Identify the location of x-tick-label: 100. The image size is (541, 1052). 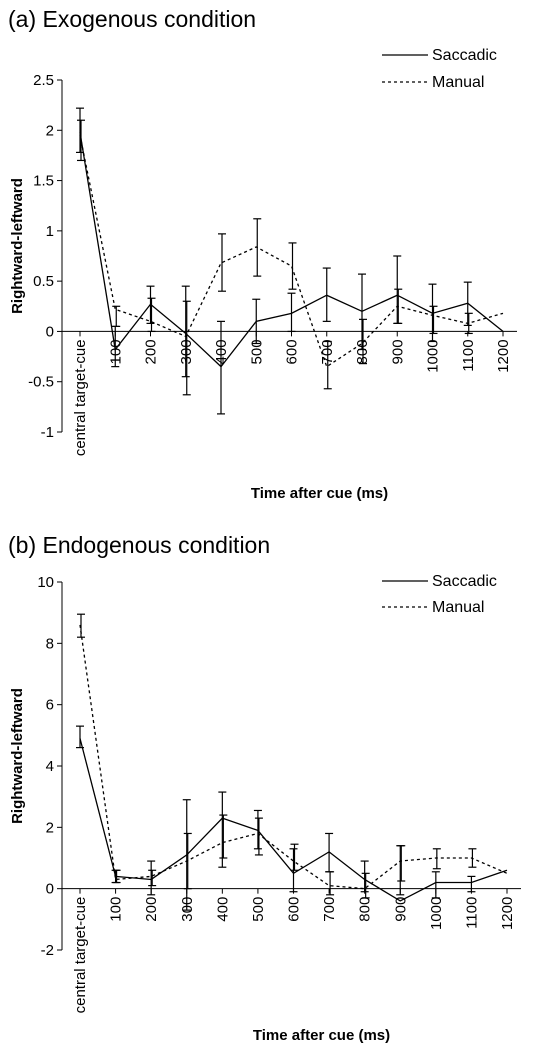
(116, 909).